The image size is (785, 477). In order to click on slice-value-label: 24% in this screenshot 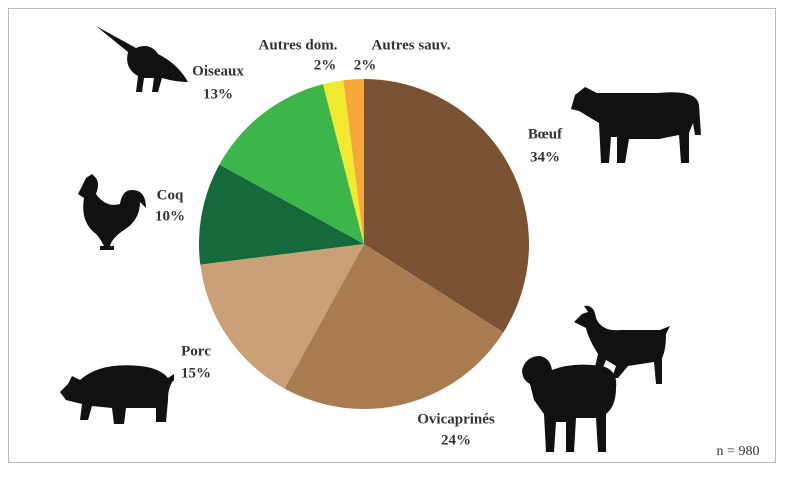, I will do `click(456, 440)`.